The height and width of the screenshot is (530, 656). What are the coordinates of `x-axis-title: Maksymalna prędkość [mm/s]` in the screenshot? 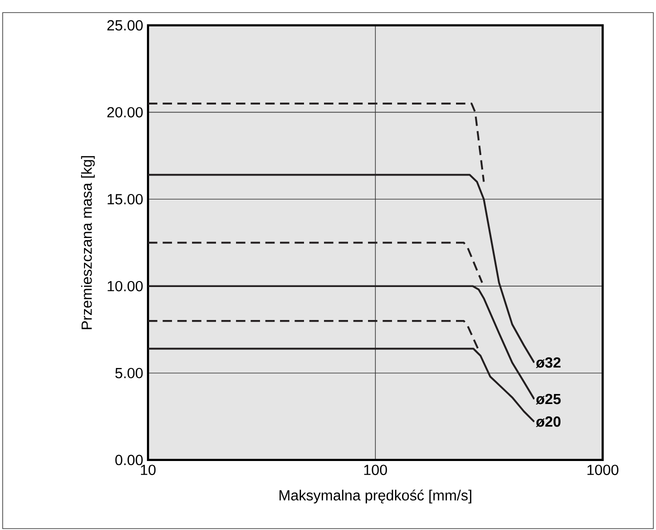 It's located at (376, 497).